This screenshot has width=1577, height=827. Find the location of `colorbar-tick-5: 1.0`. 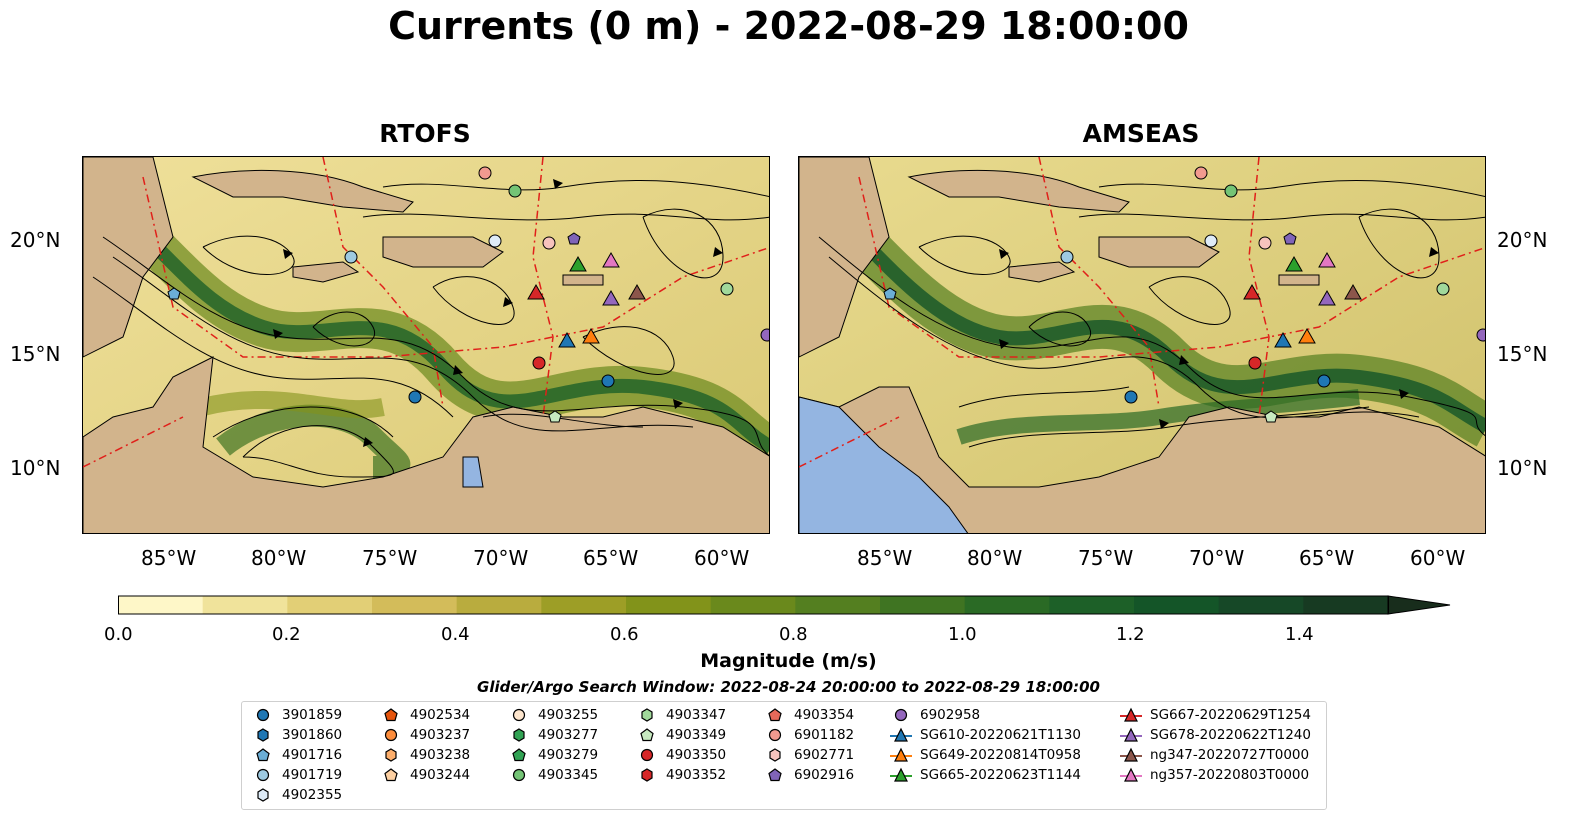

colorbar-tick-5: 1.0 is located at coordinates (962, 634).